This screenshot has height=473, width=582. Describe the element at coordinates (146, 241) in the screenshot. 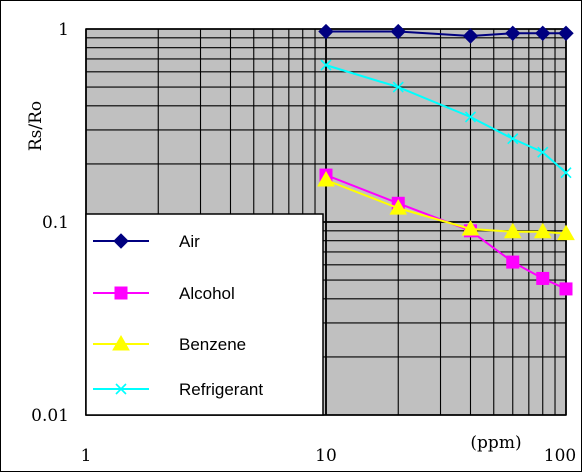

I see `legend-item-air: Air` at that location.